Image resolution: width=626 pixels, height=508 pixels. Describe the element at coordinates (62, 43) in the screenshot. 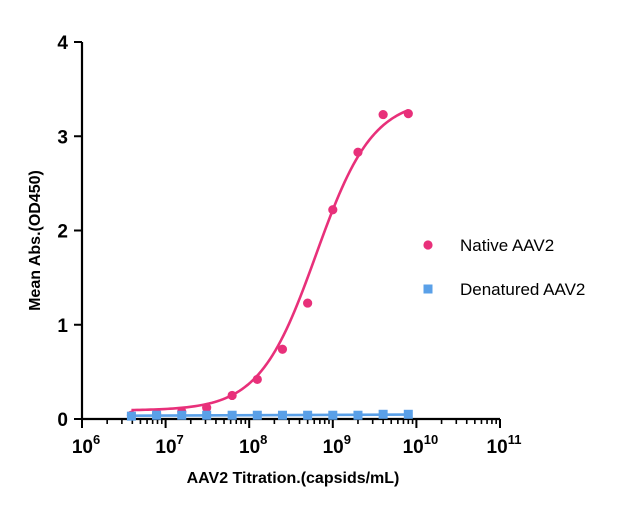

I see `y-tick-label: 4` at that location.